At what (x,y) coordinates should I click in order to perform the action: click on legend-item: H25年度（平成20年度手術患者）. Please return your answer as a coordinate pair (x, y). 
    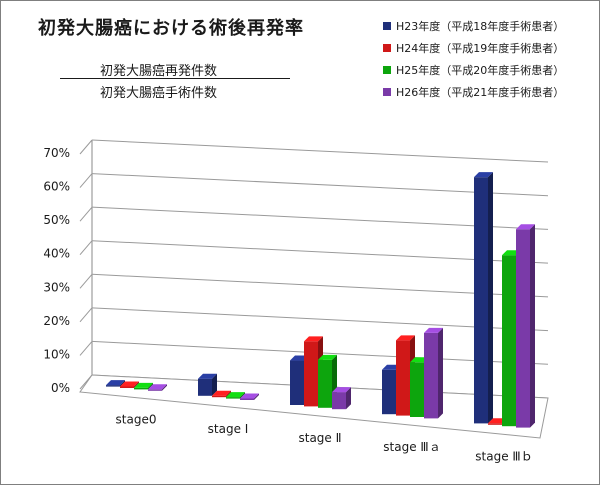
    Looking at the image, I should click on (473, 70).